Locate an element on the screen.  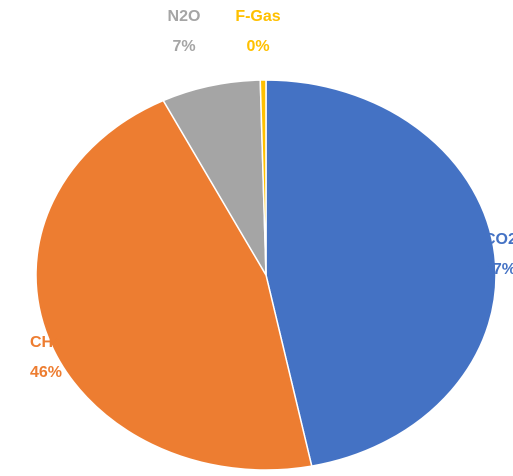
slice-value-label: 47% is located at coordinates (498, 269).